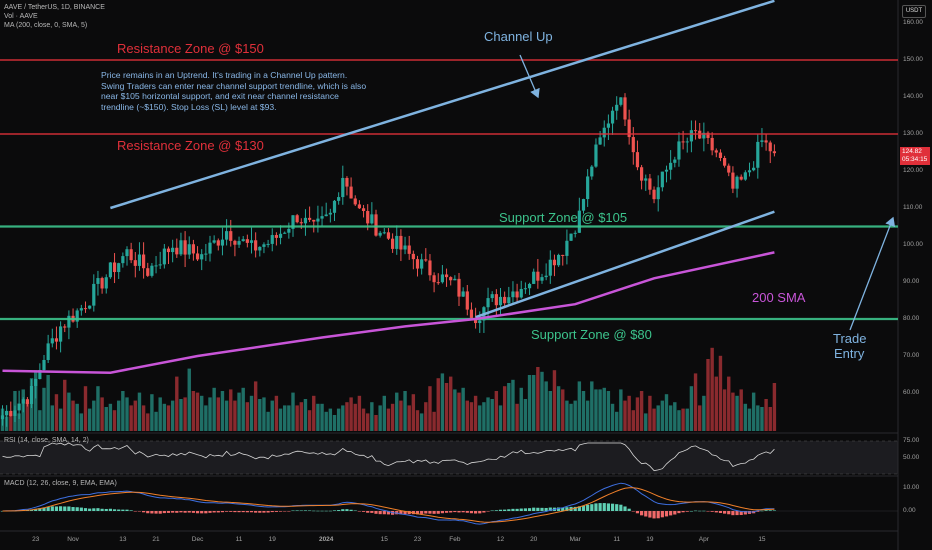 This screenshot has height=550, width=932. I want to click on time-tick-label: Mar, so click(575, 539).